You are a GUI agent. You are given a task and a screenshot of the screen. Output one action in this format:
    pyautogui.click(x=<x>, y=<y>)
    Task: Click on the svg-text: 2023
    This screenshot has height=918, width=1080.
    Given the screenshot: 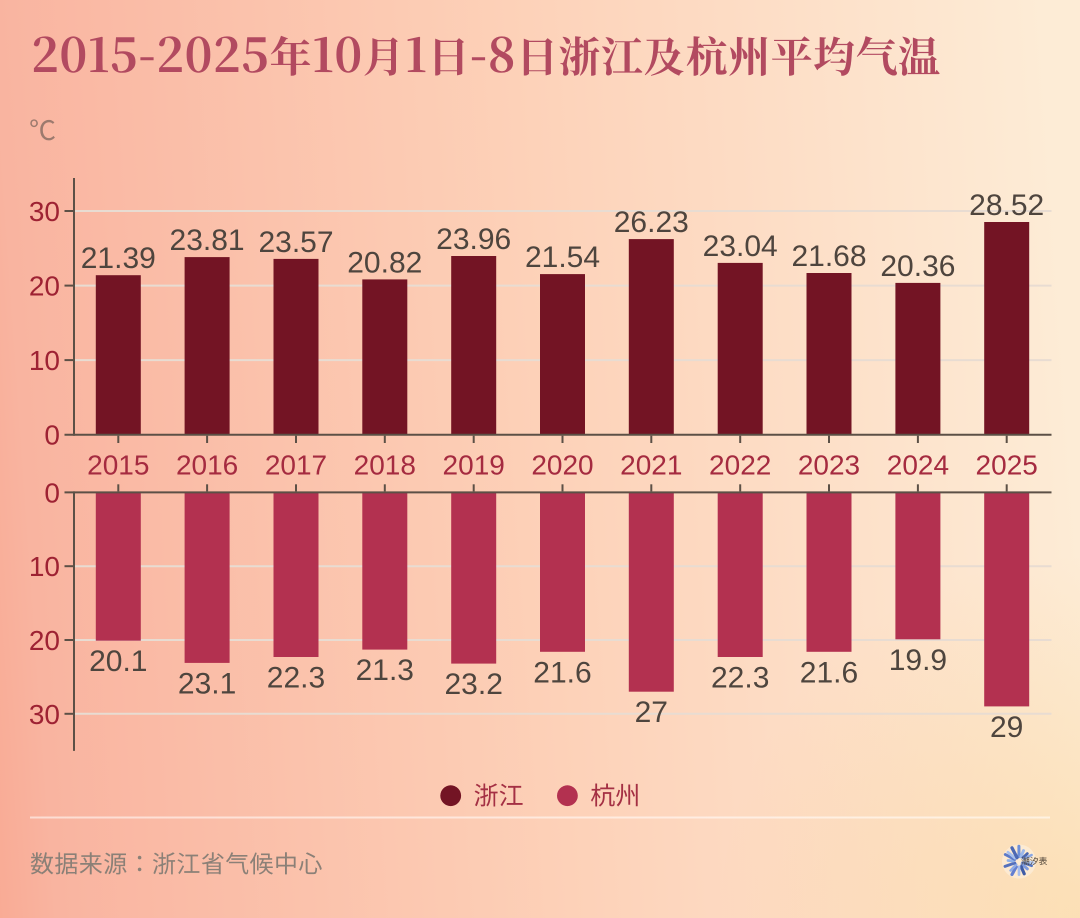 What is the action you would take?
    pyautogui.click(x=829, y=465)
    